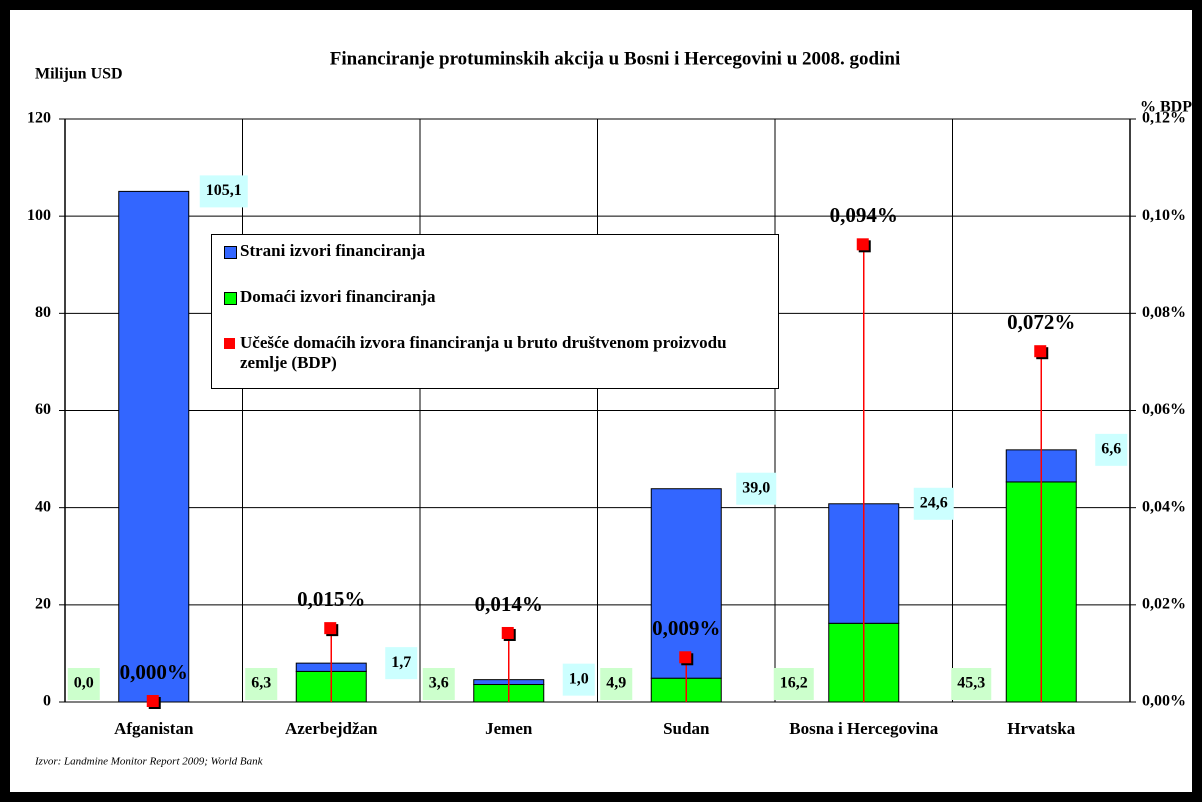 The image size is (1202, 802). What do you see at coordinates (154, 728) in the screenshot?
I see `x-tick-label: Afganistan` at bounding box center [154, 728].